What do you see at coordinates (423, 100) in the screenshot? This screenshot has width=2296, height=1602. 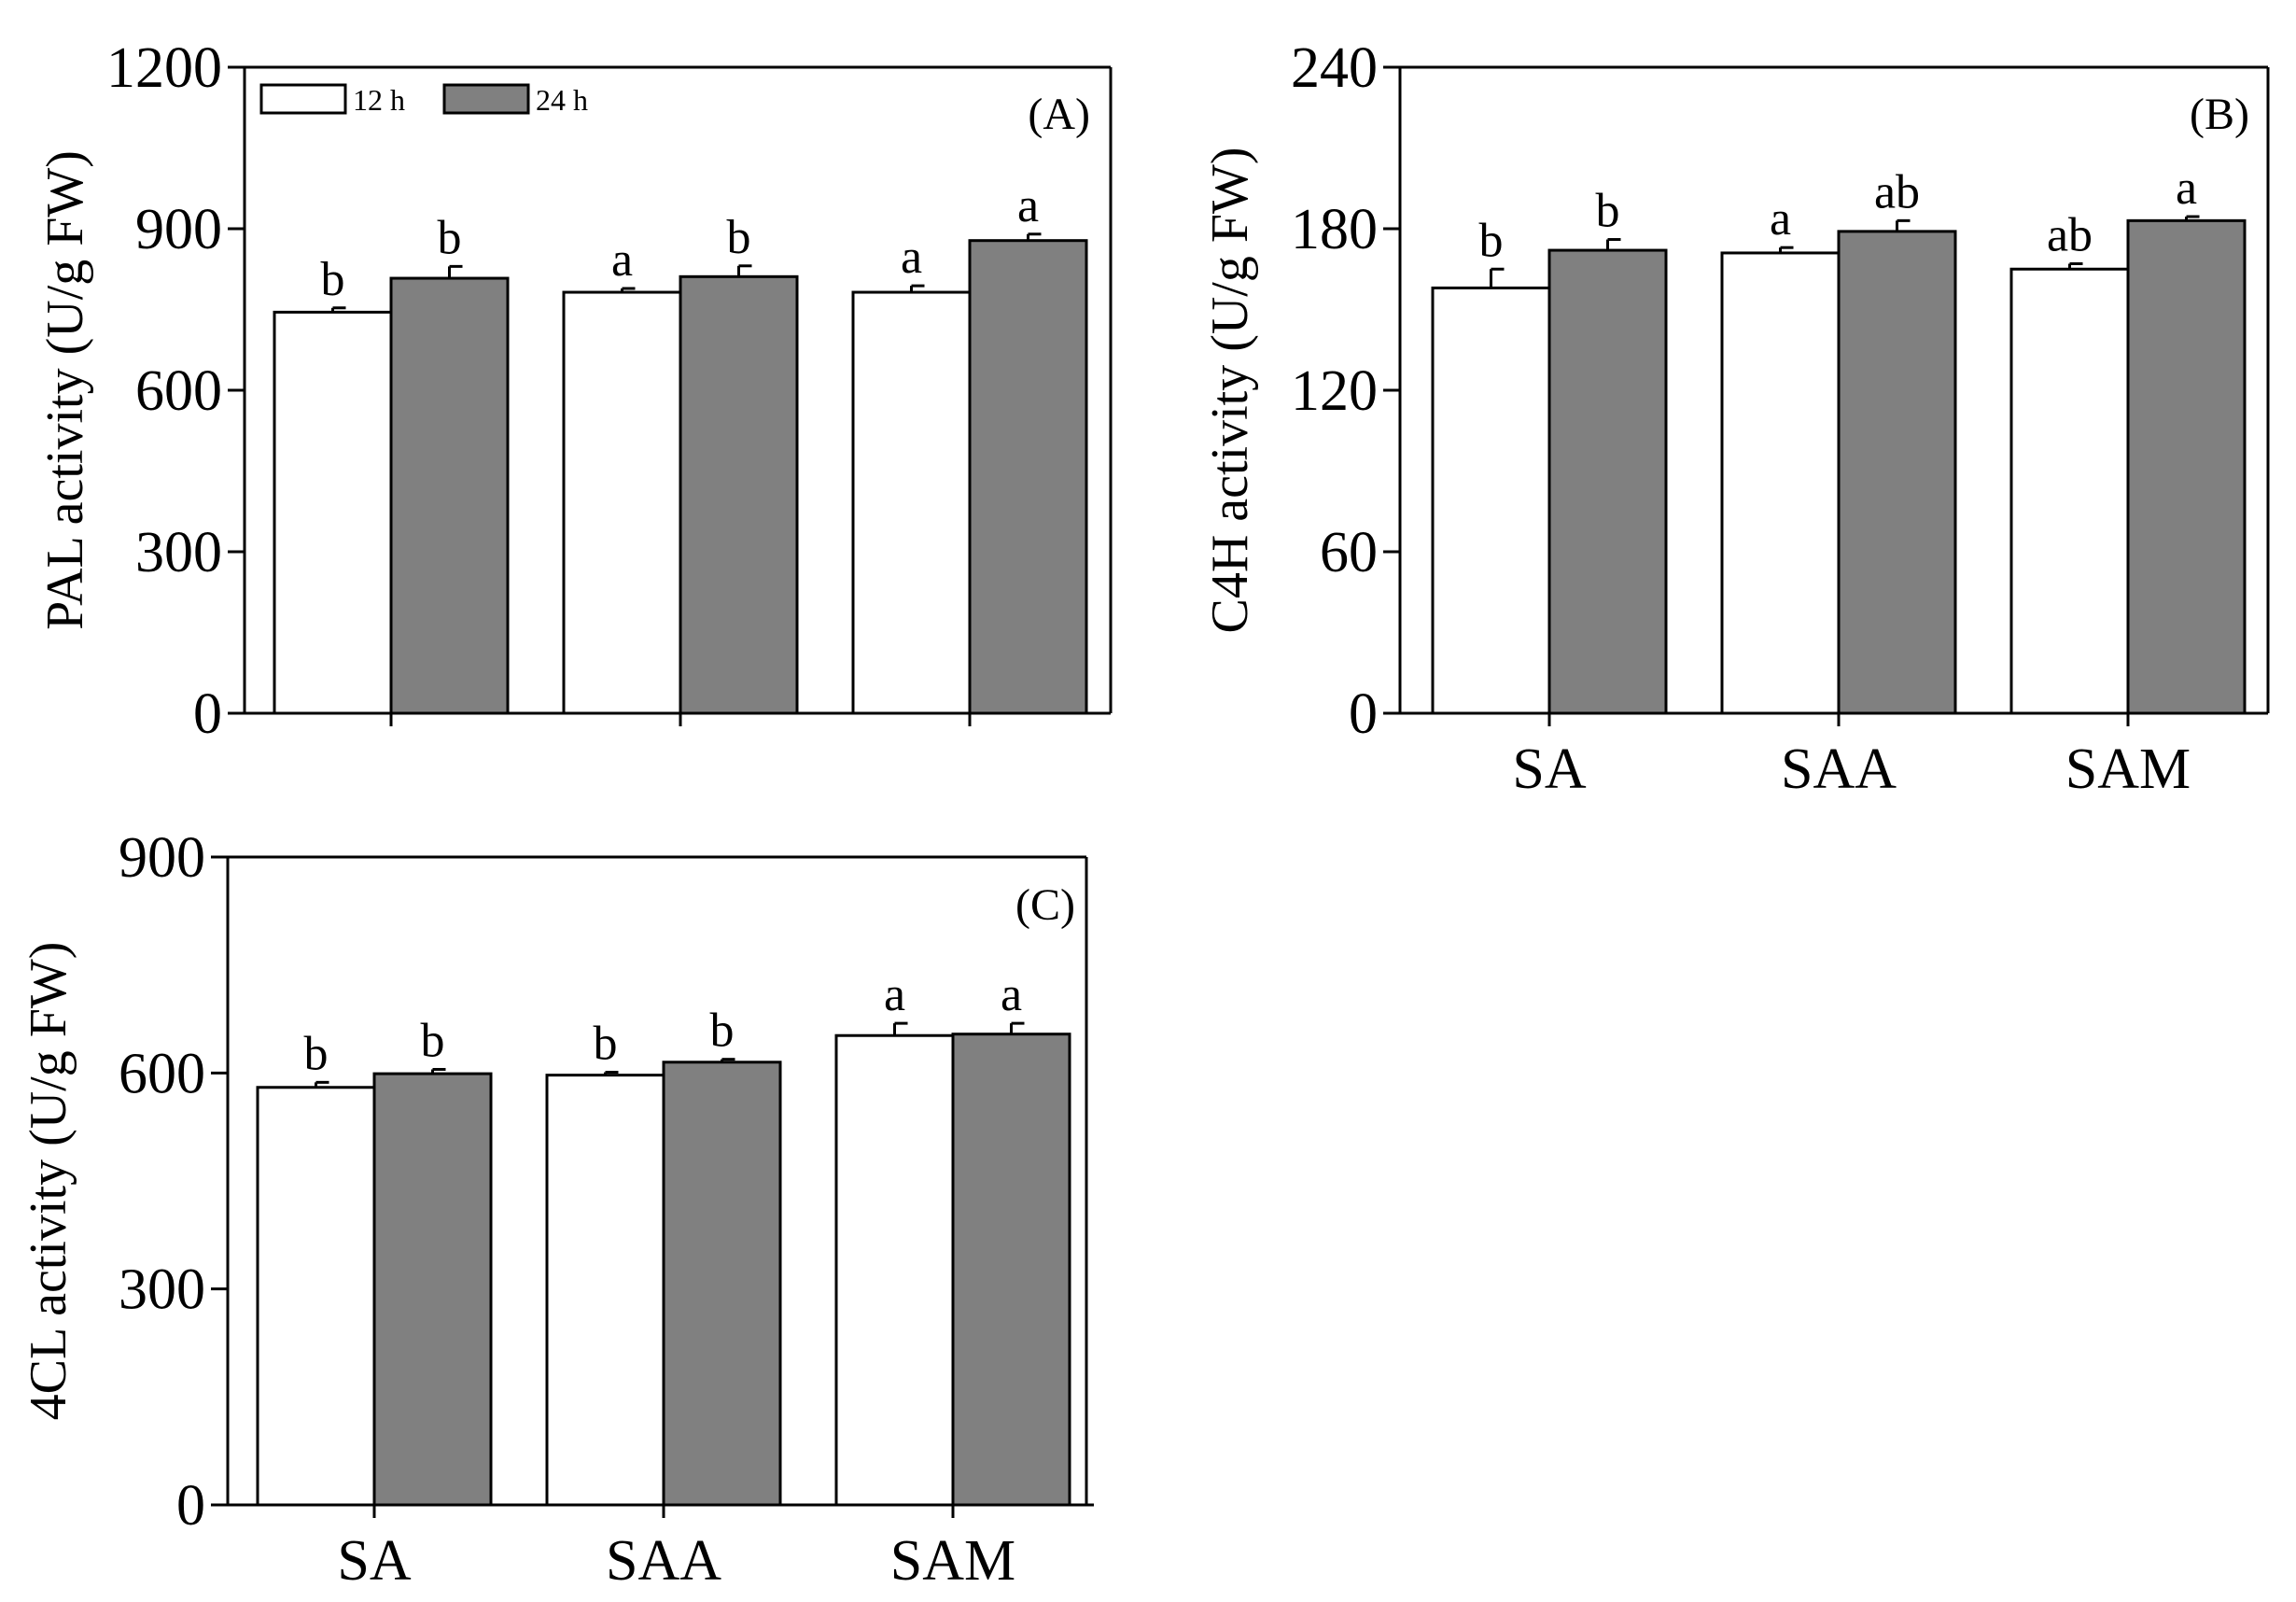 I see `legend: 12 h 24 h` at bounding box center [423, 100].